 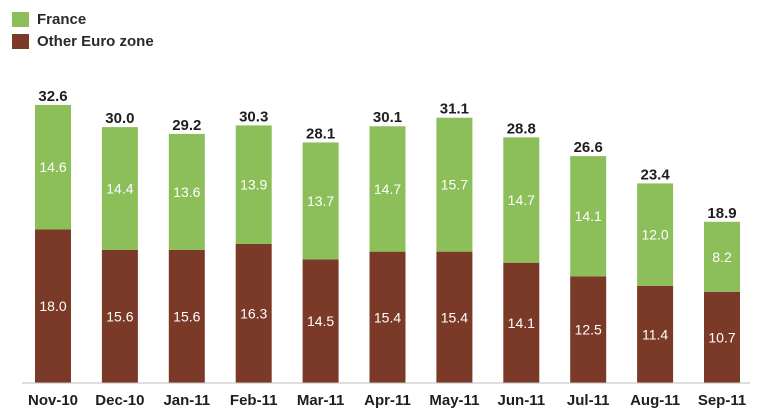 I want to click on x-tick-label-sep-11: Sep-11, so click(x=722, y=400).